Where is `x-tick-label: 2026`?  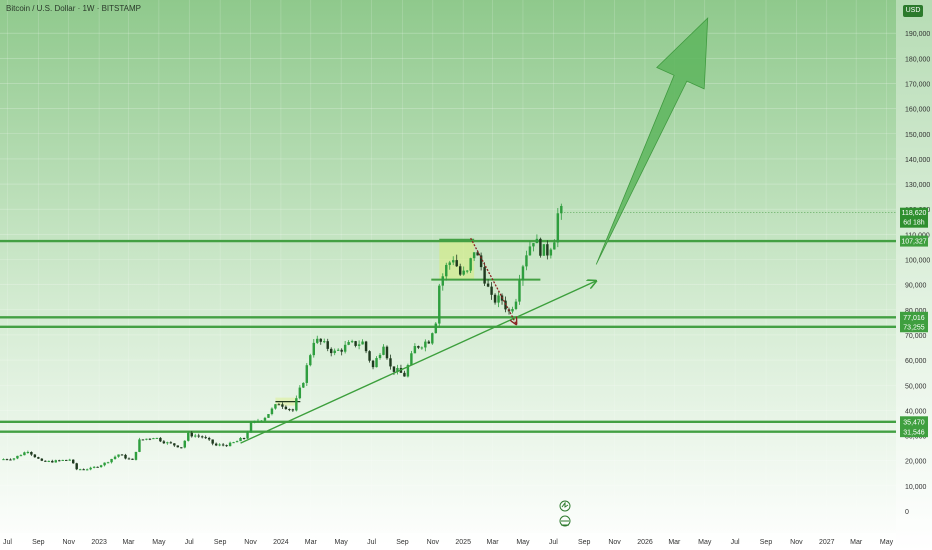 x-tick-label: 2026 is located at coordinates (645, 542).